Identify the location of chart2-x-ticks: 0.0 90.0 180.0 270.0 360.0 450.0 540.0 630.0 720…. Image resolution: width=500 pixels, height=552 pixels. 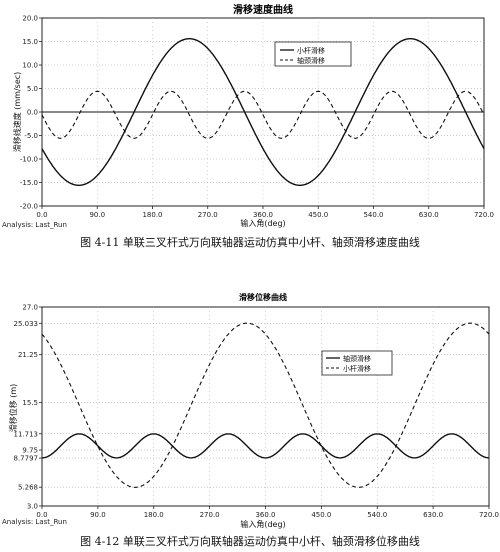
(267, 512).